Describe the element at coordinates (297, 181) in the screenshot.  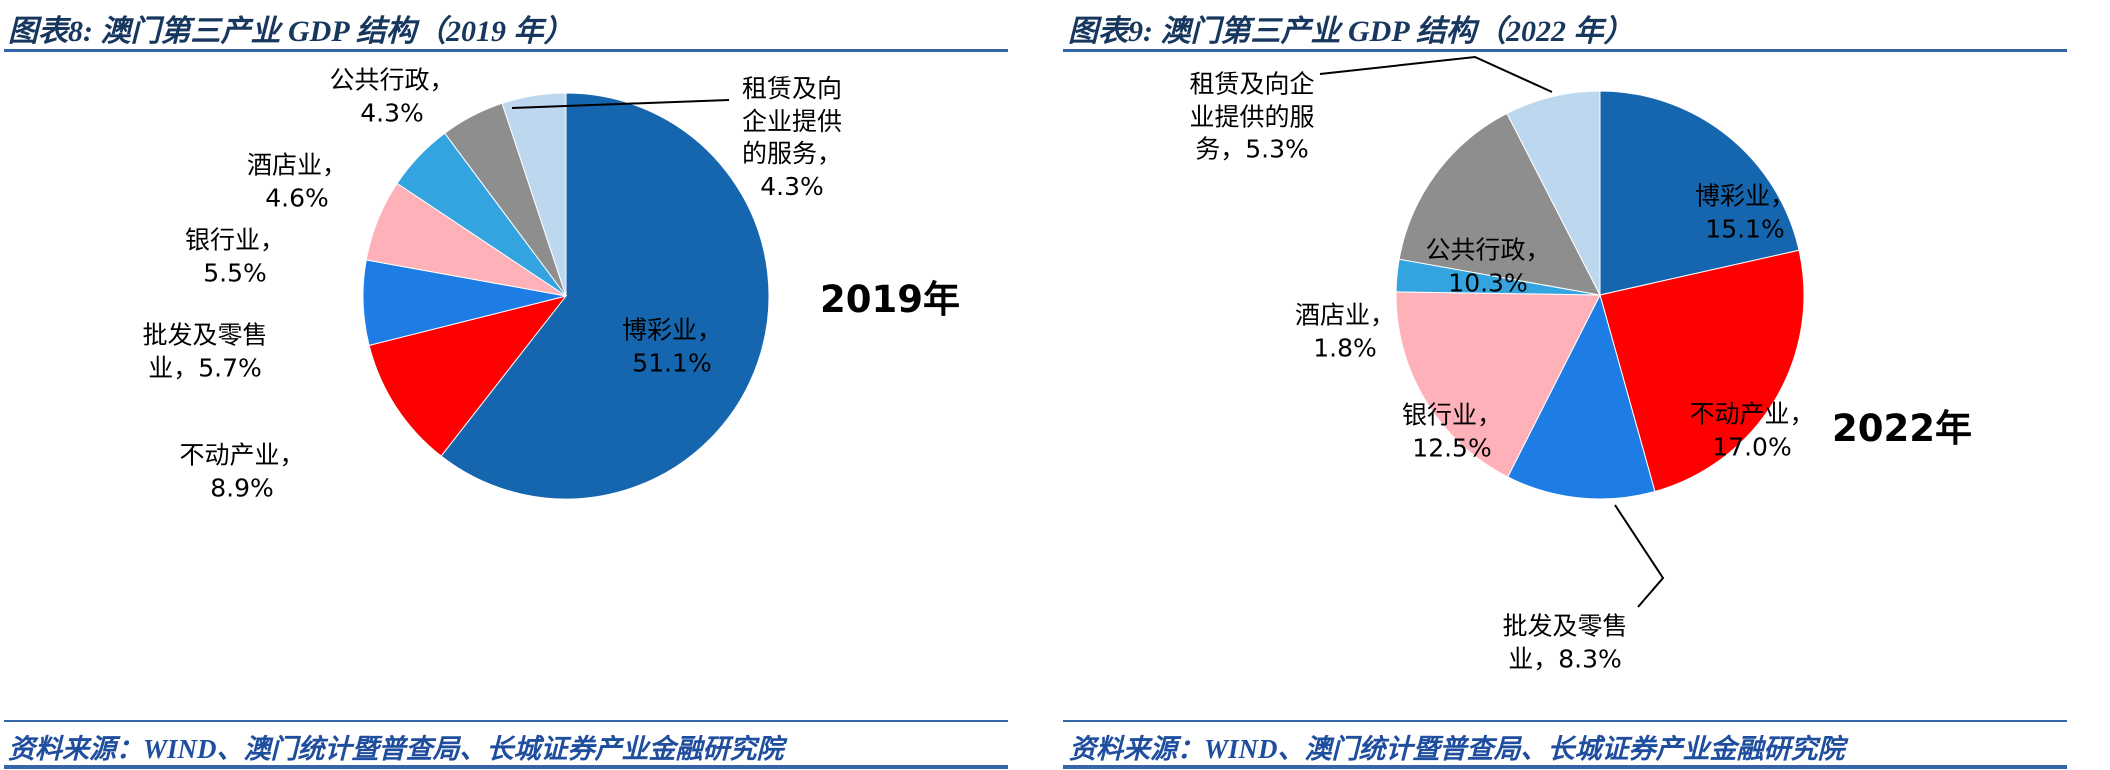
I see `slice-label-hotels: 酒店业， 4.6%` at that location.